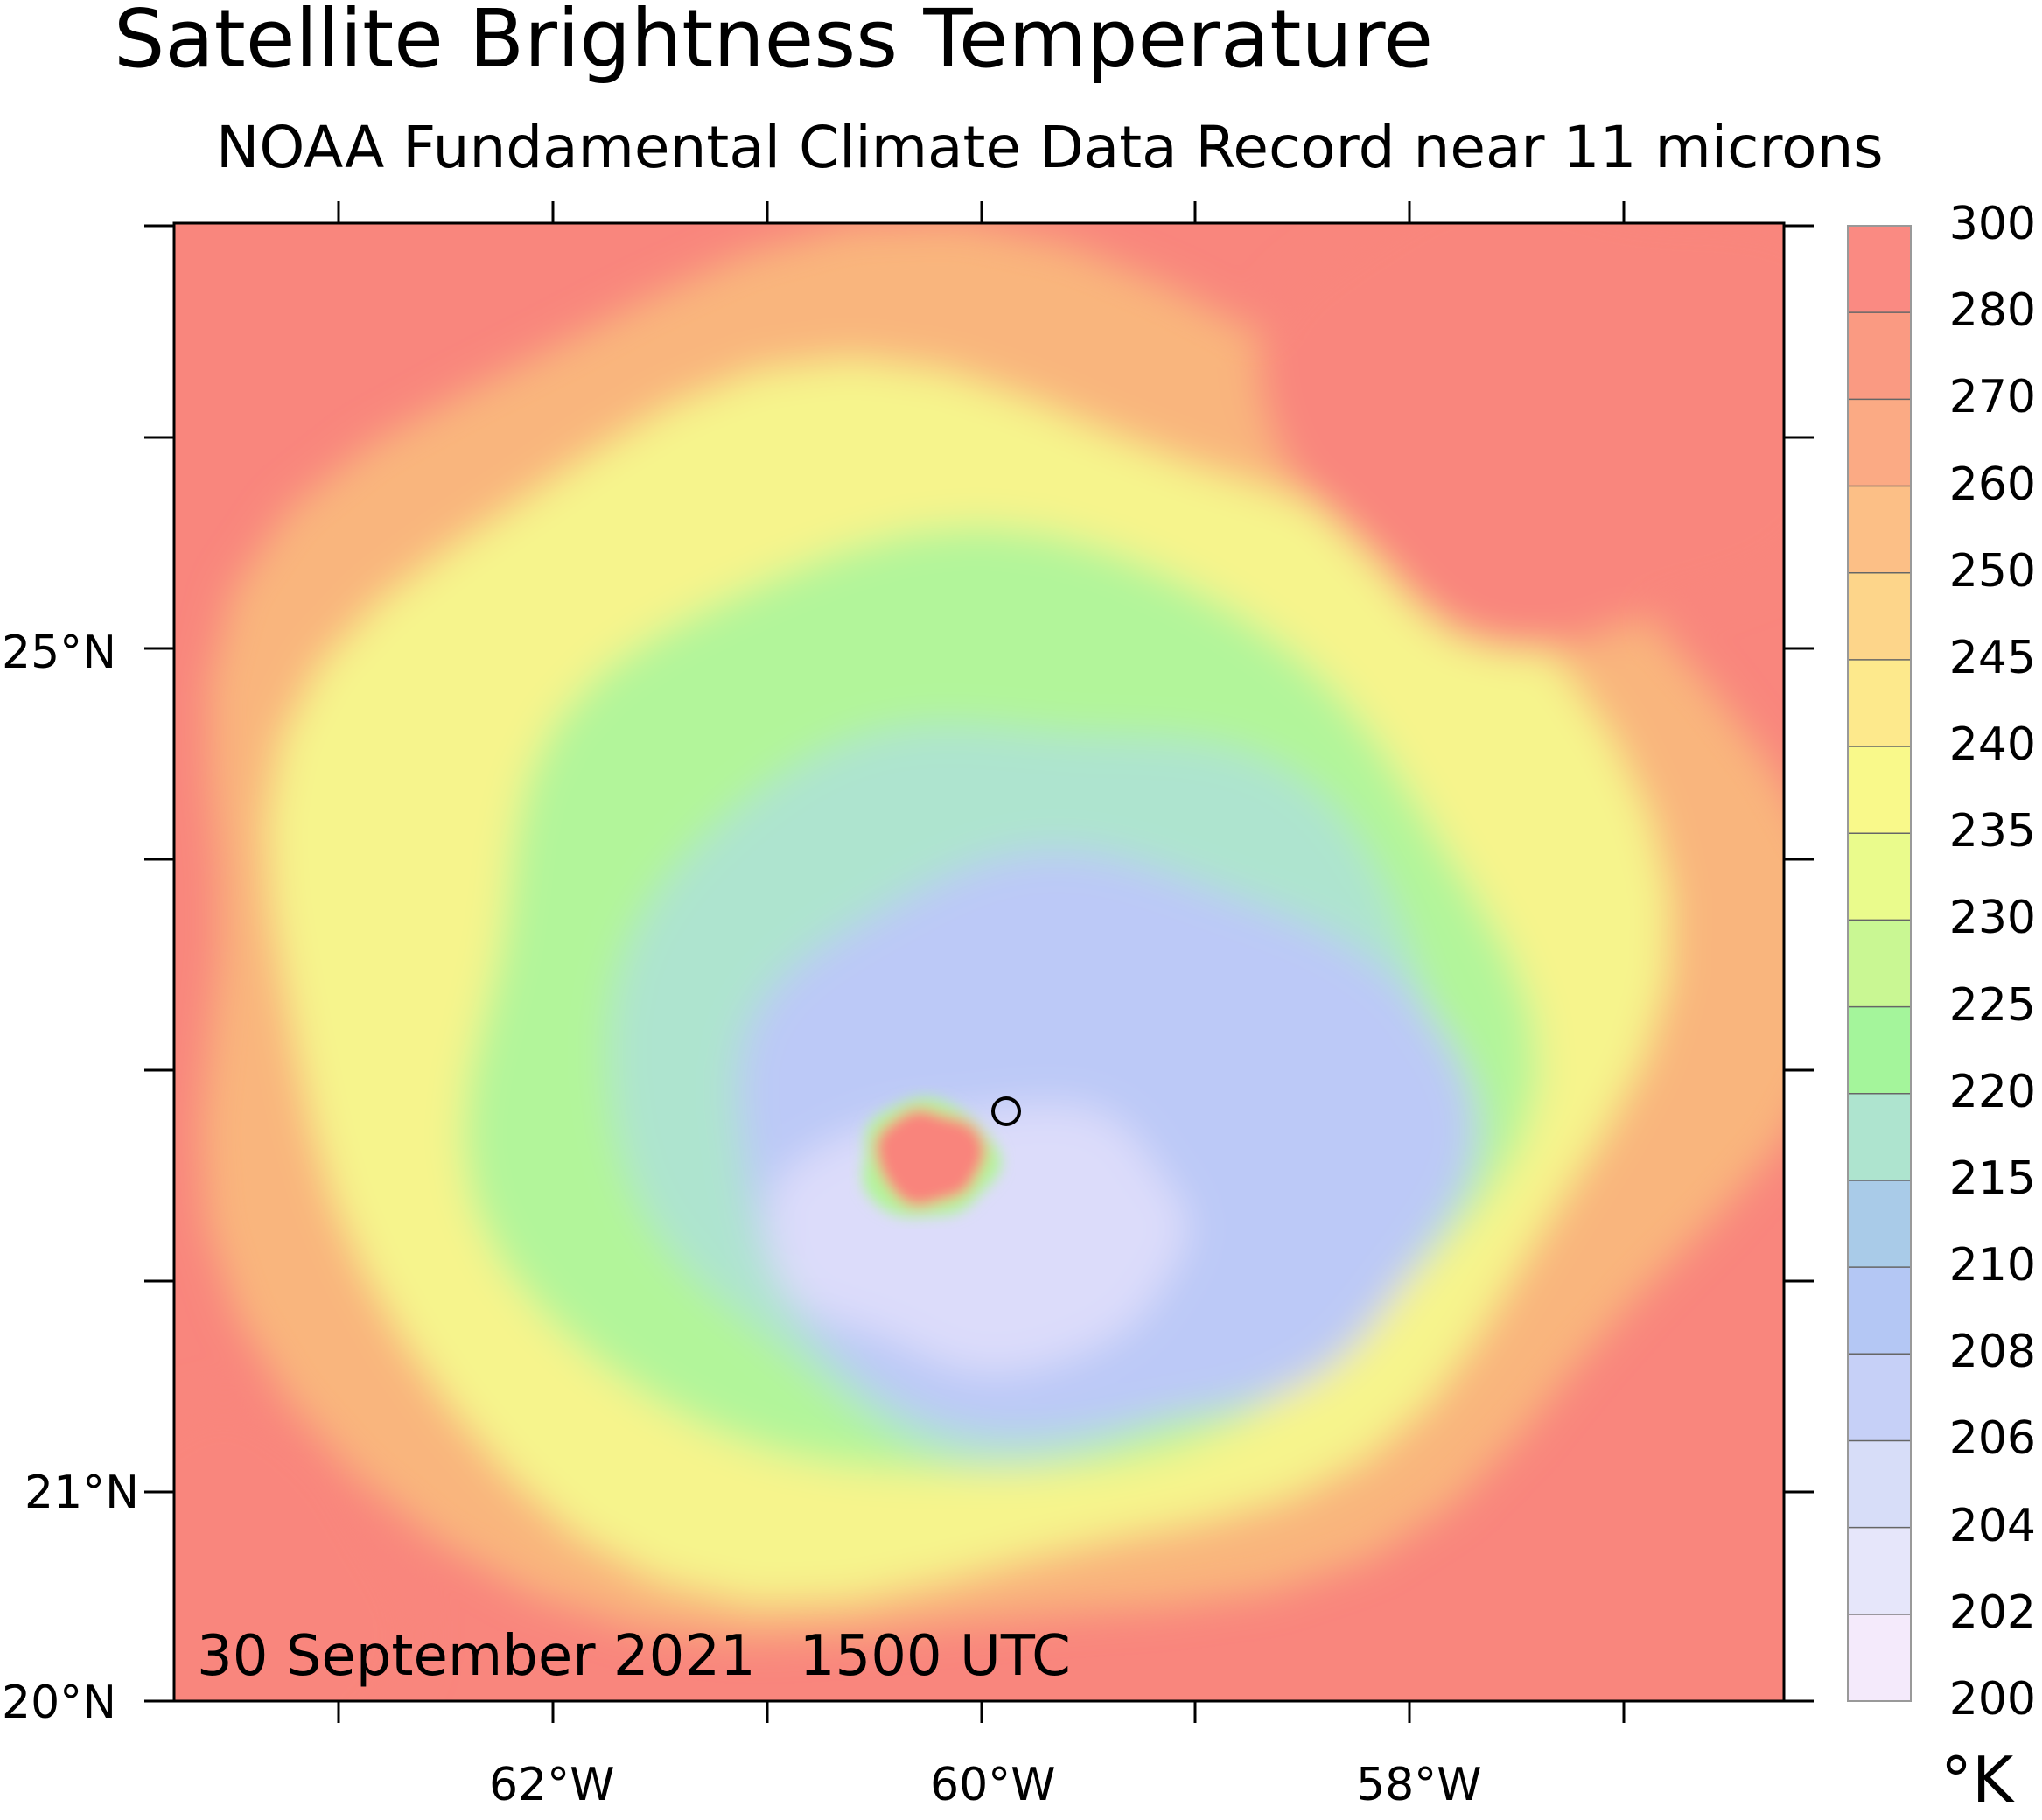 The image size is (2042, 1820). Describe the element at coordinates (1992, 1005) in the screenshot. I see `colorbar-level-225: 225` at that location.